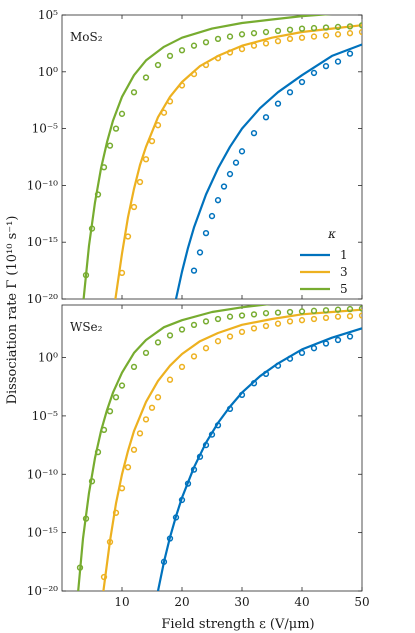  What do you see at coordinates (42, 185) in the screenshot?
I see `y-tick-label: 10⁻¹⁰` at bounding box center [42, 185].